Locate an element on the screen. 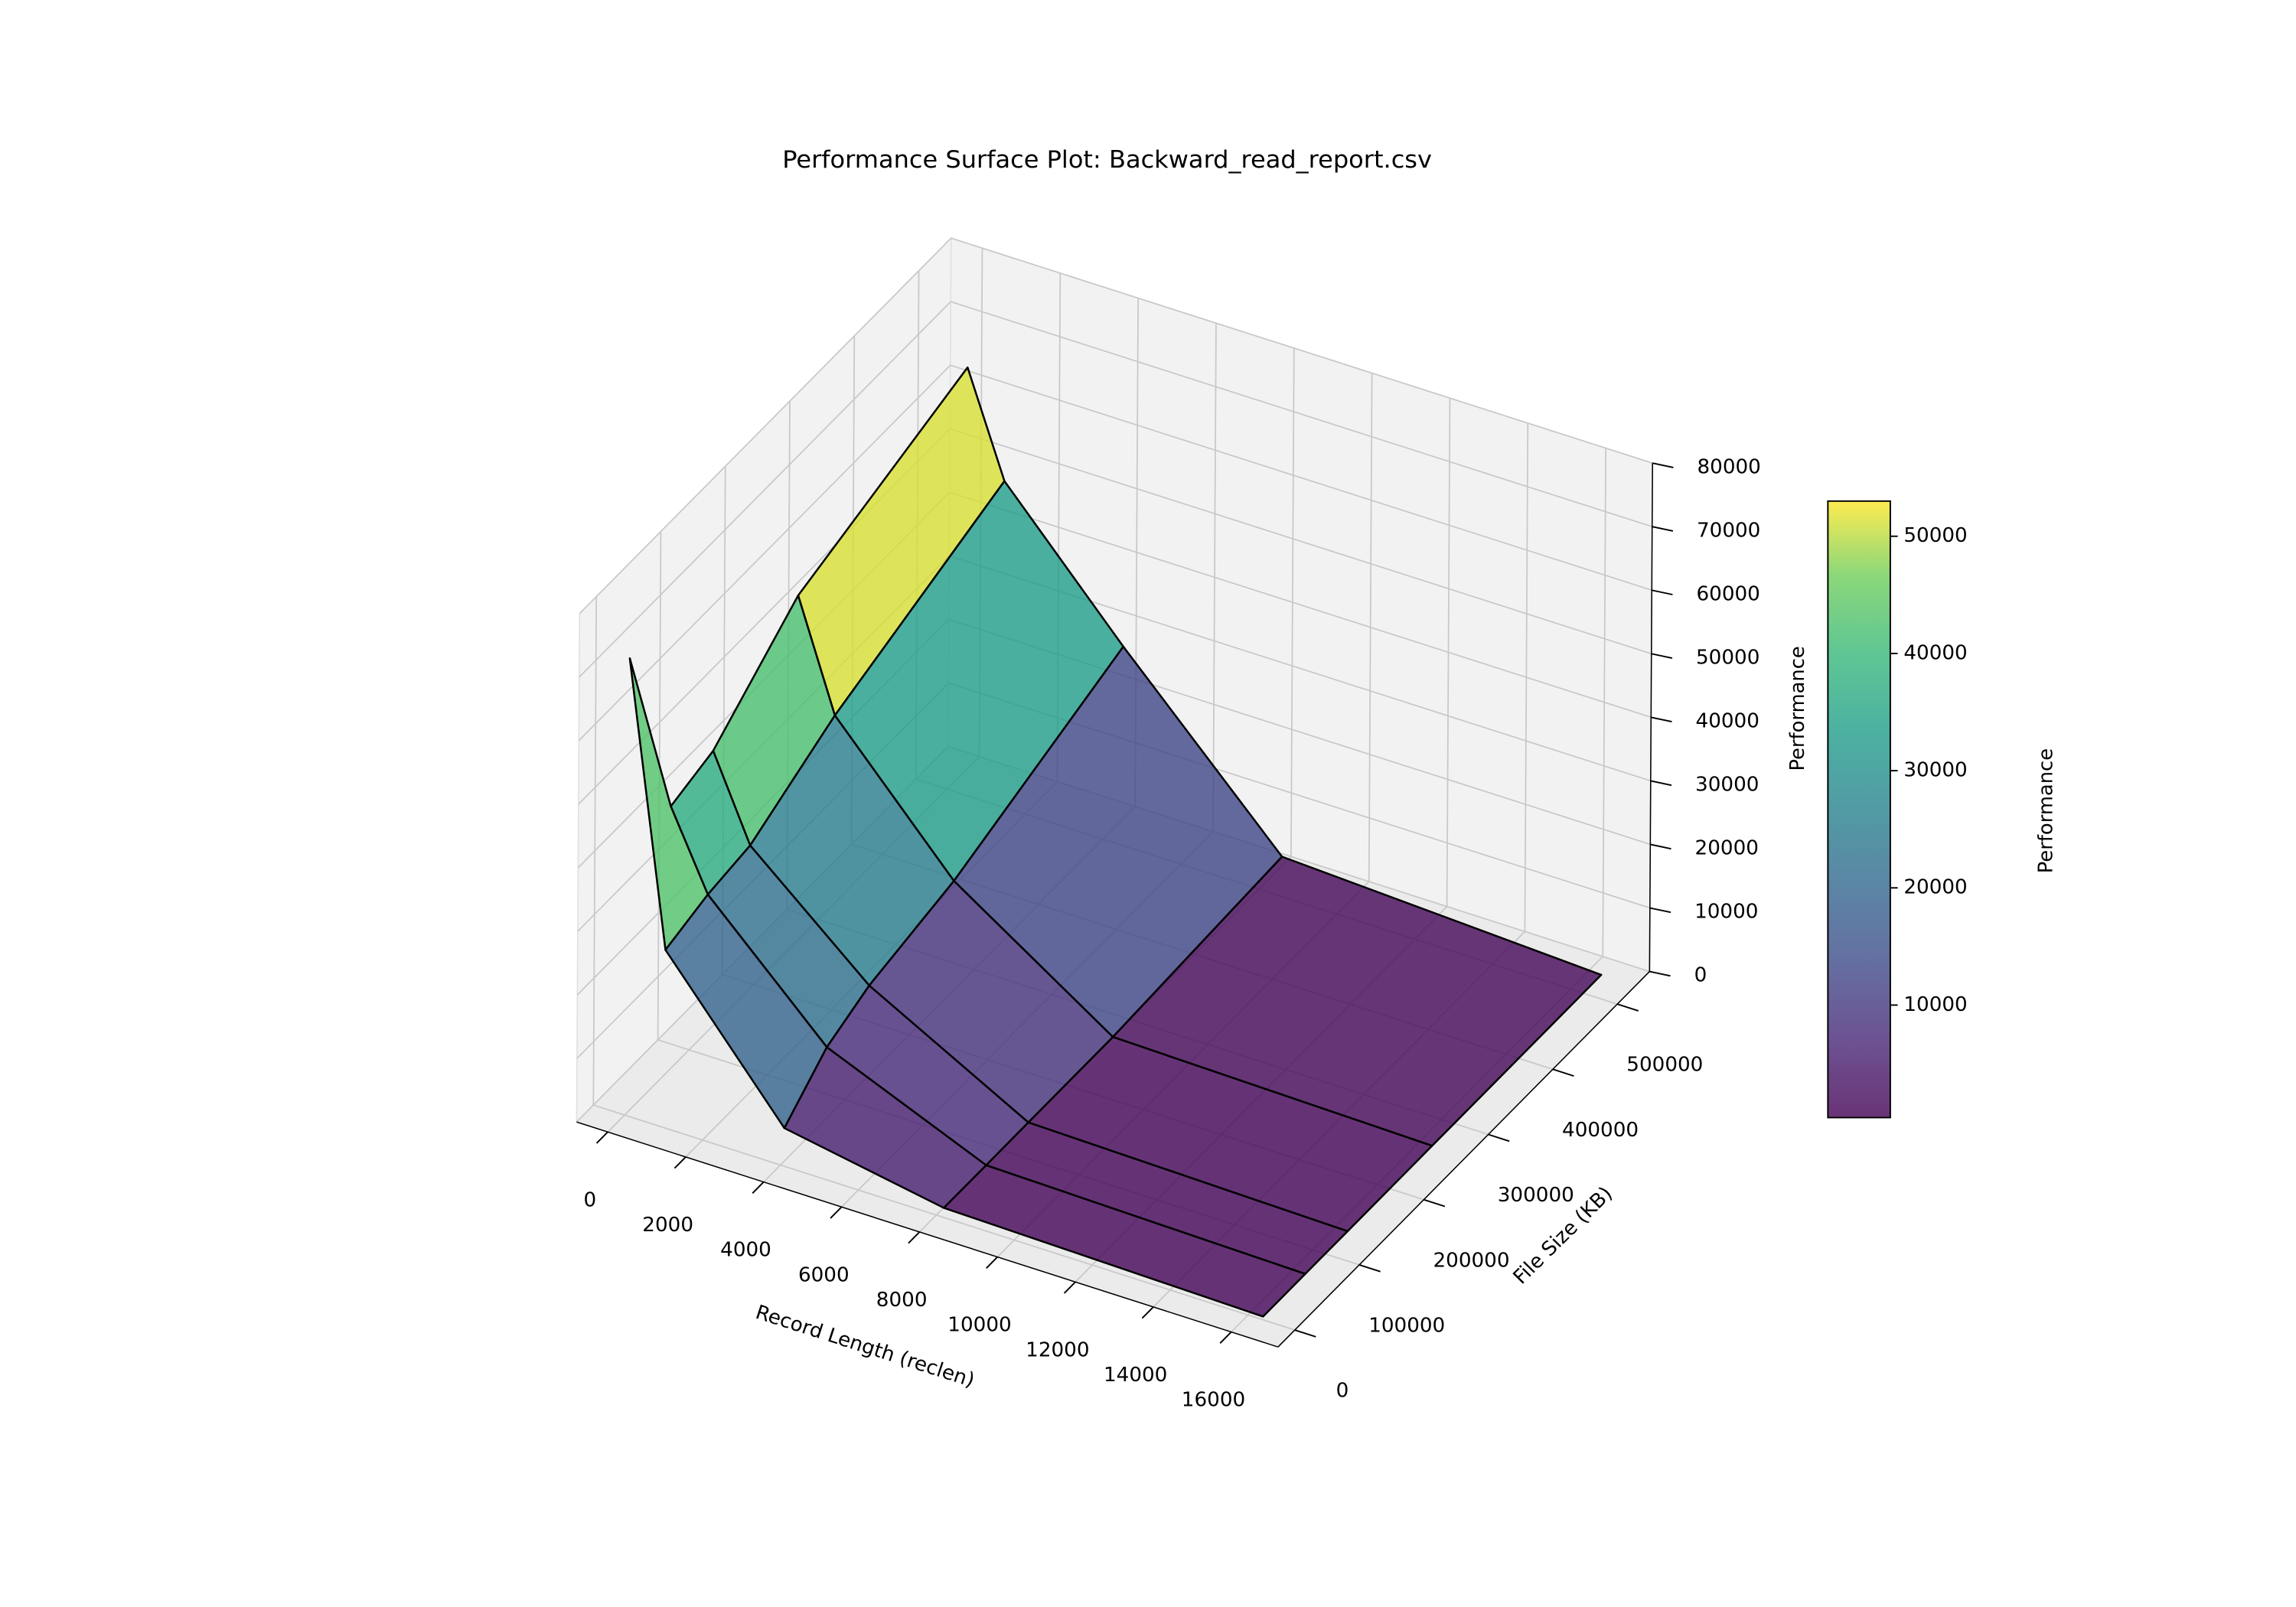 This screenshot has height=1607, width=2296. colorbar-tick-label: 40000 is located at coordinates (1935, 653).